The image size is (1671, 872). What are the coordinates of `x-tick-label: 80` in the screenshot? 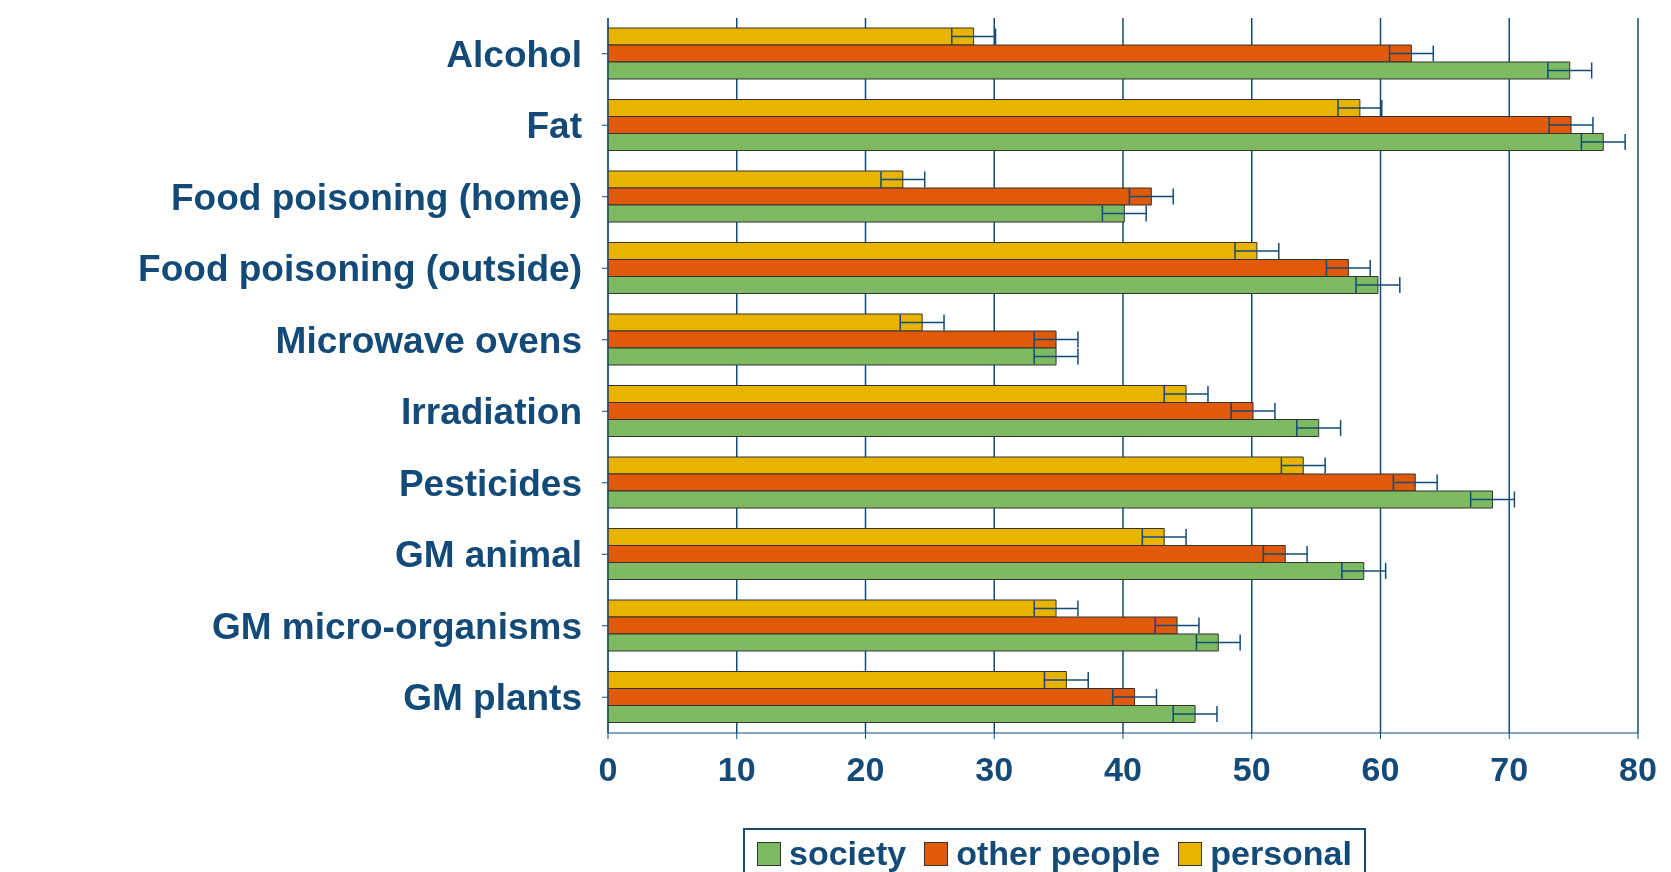 It's located at (1638, 769).